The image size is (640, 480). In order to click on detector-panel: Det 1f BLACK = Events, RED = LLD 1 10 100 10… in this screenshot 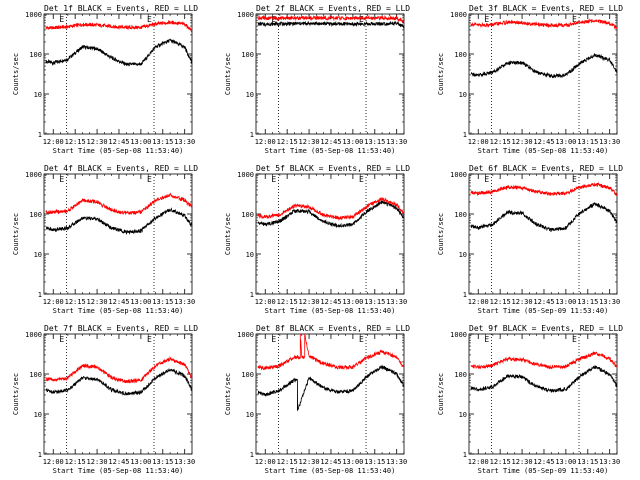, I will do `click(105, 79)`.